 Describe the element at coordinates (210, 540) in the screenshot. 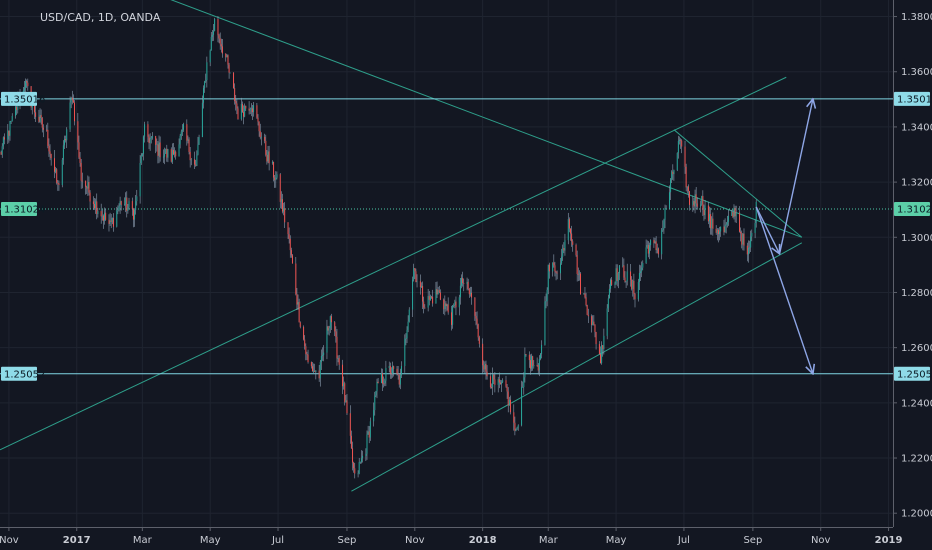

I see `x-tick-label: May` at that location.